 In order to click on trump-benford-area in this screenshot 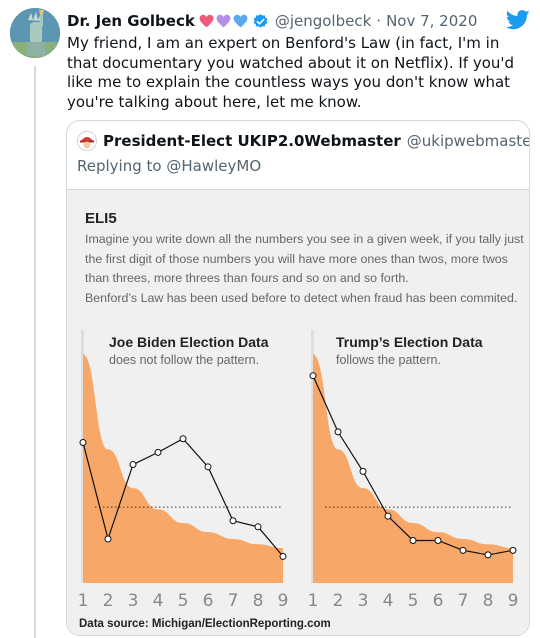, I will do `click(413, 468)`.